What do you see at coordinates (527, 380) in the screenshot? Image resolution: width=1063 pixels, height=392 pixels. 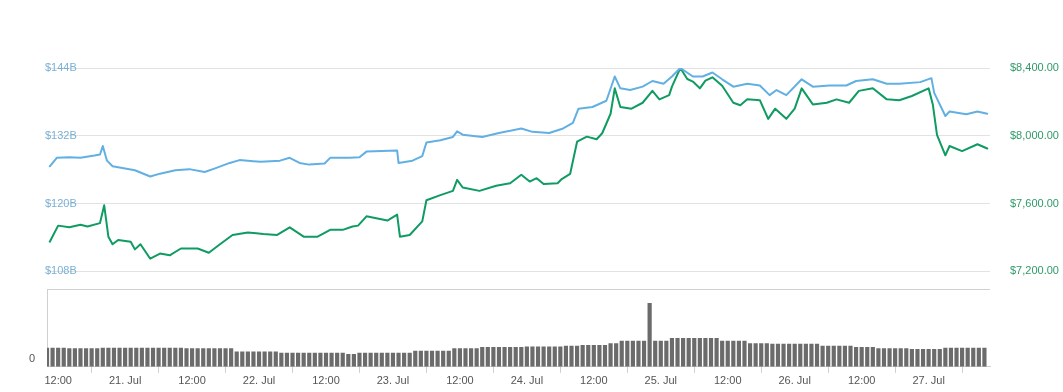 I see `x-tick-label: 24. Jul` at bounding box center [527, 380].